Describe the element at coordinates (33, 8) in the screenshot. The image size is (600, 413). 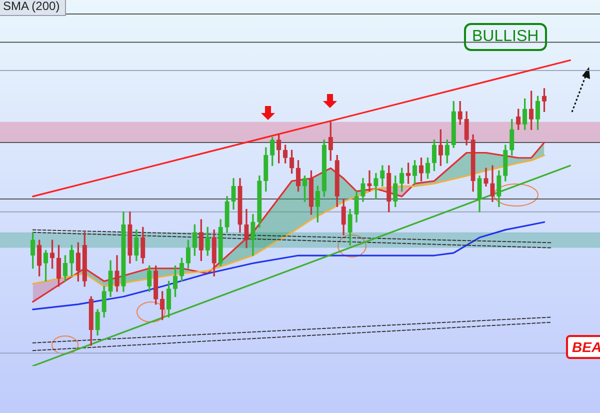
I see `text: SMA (200)` at that location.